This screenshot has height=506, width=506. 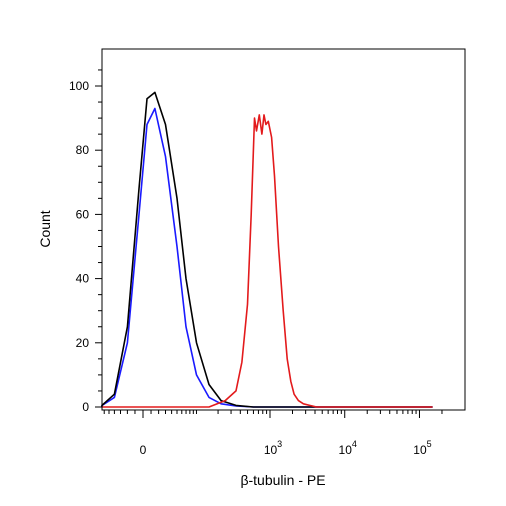 I want to click on y-axis-ticks: 0 20 40 60 80 100, so click(x=85, y=241).